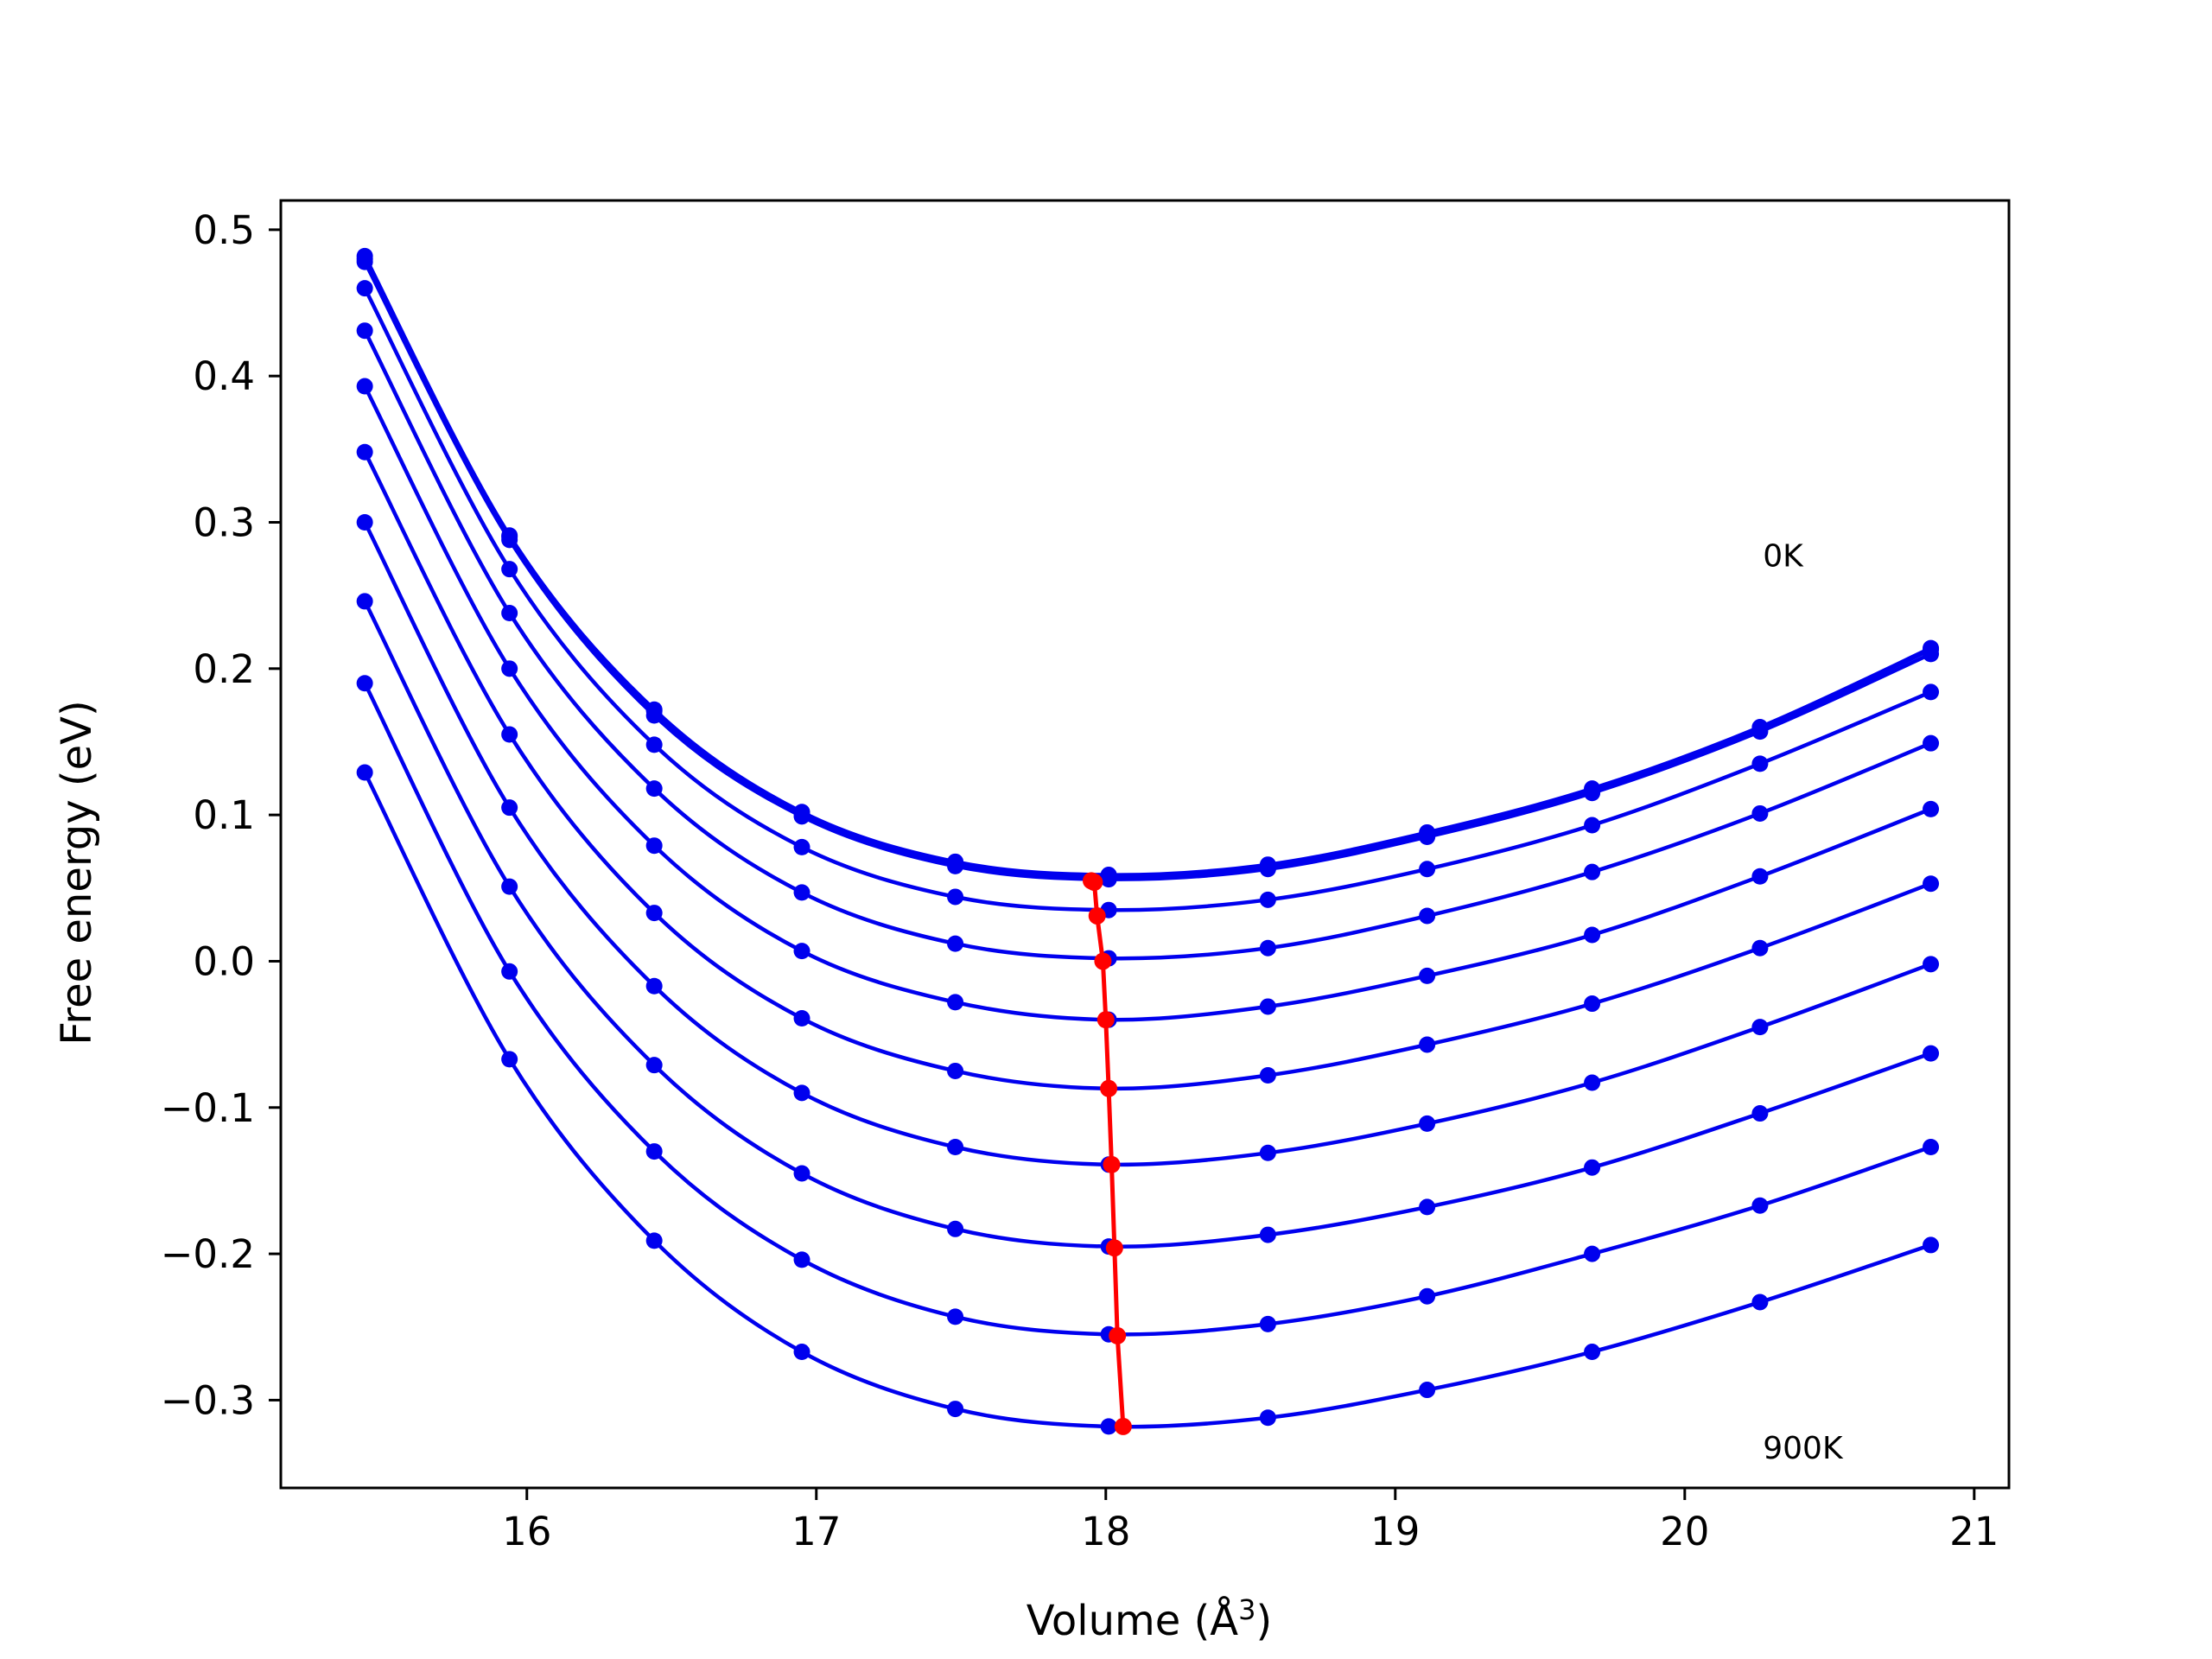 The width and height of the screenshot is (2212, 1659). I want to click on x-tick-label: 17, so click(816, 1531).